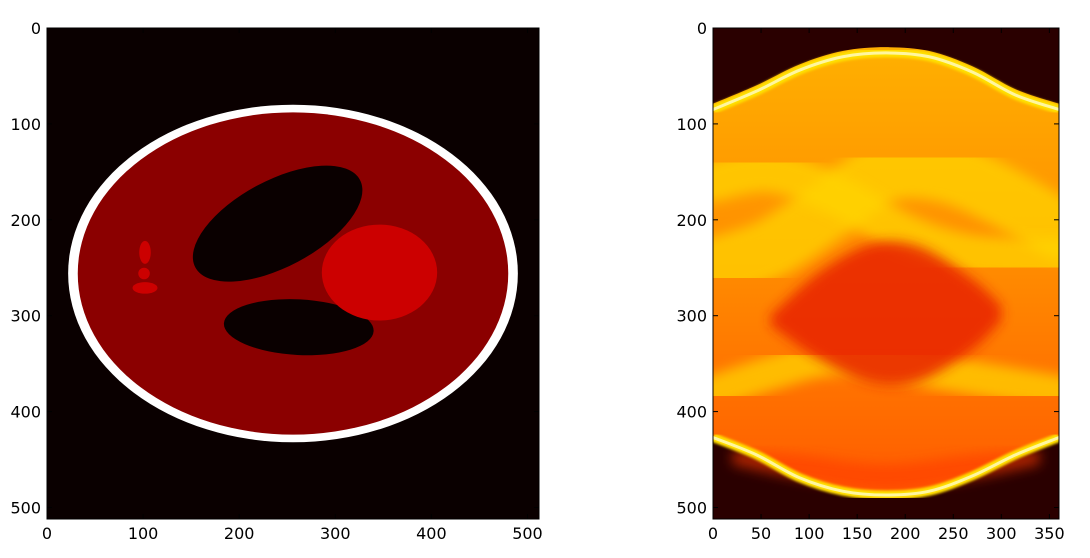  Describe the element at coordinates (953, 533) in the screenshot. I see `x-tick-label: 250` at that location.